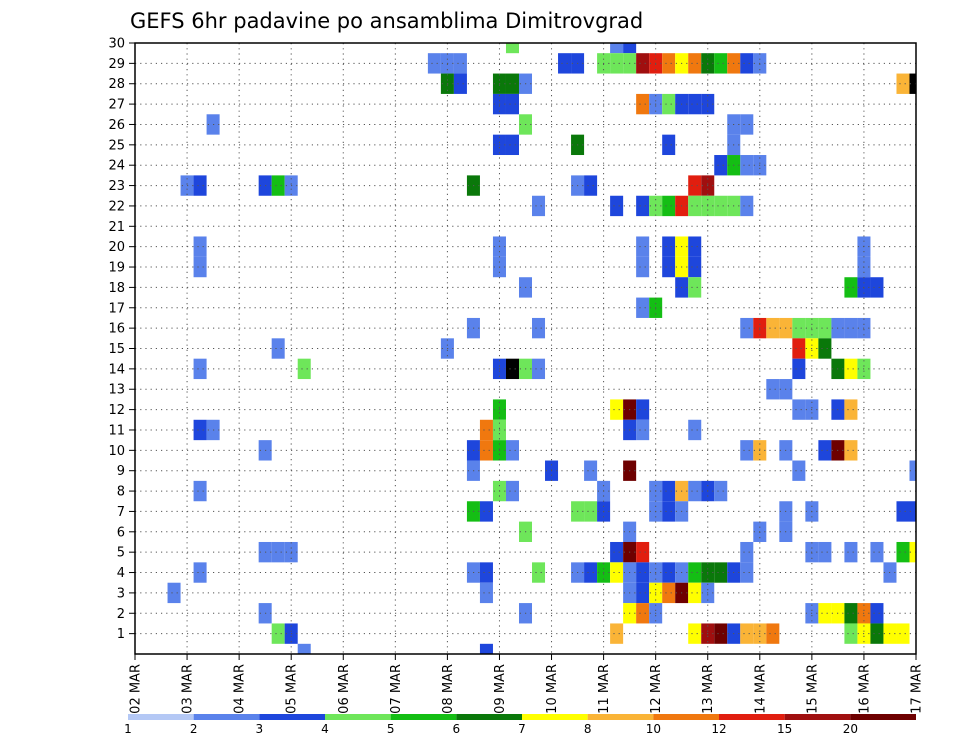 This screenshot has width=960, height=742. I want to click on x-tick-label: 12 MAR, so click(656, 689).